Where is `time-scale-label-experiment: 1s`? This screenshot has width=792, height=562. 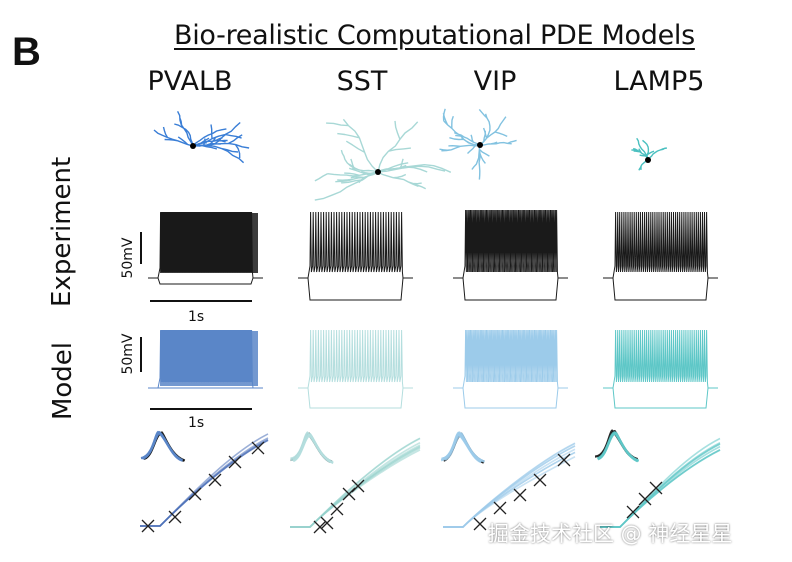
time-scale-label-experiment: 1s is located at coordinates (196, 317).